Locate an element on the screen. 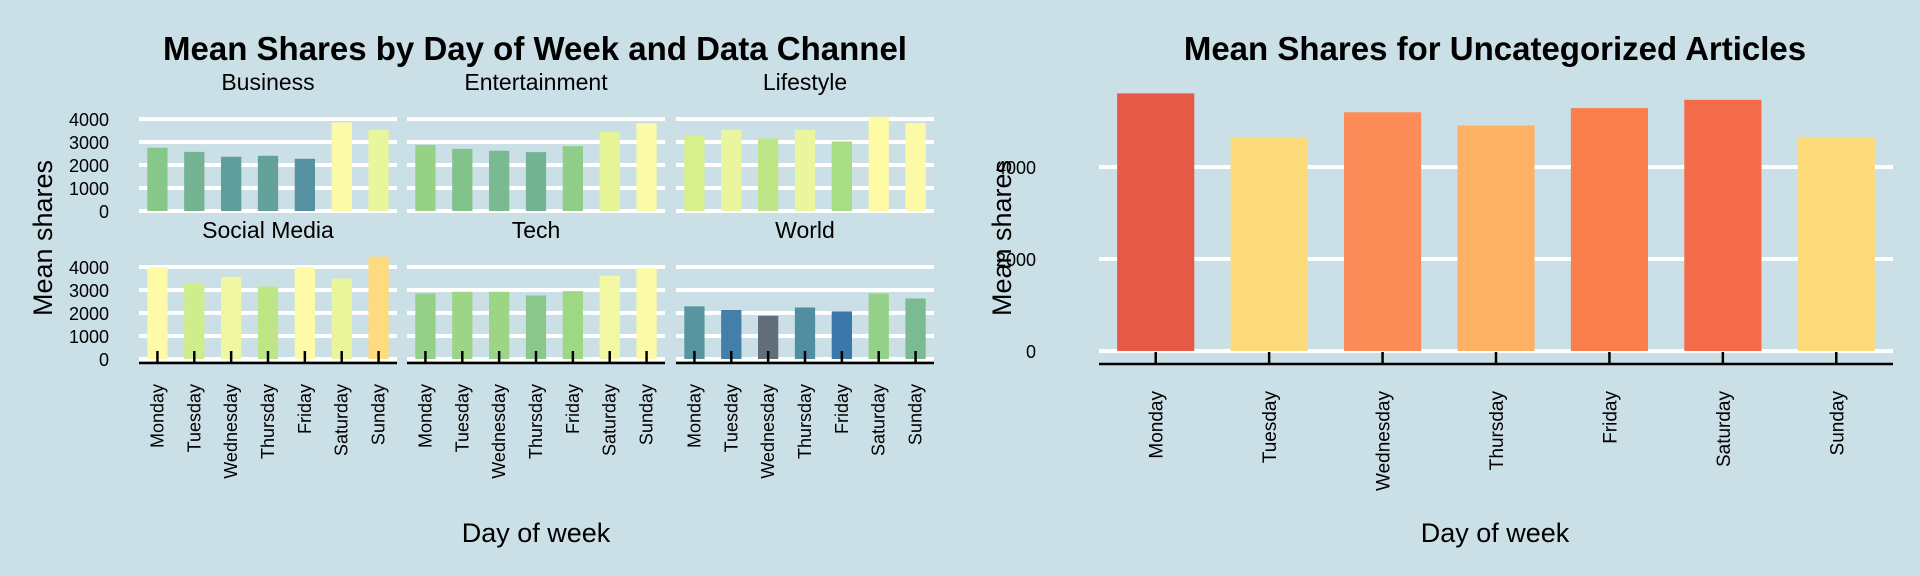 This screenshot has width=1920, height=576. facet-title: Business is located at coordinates (267, 82).